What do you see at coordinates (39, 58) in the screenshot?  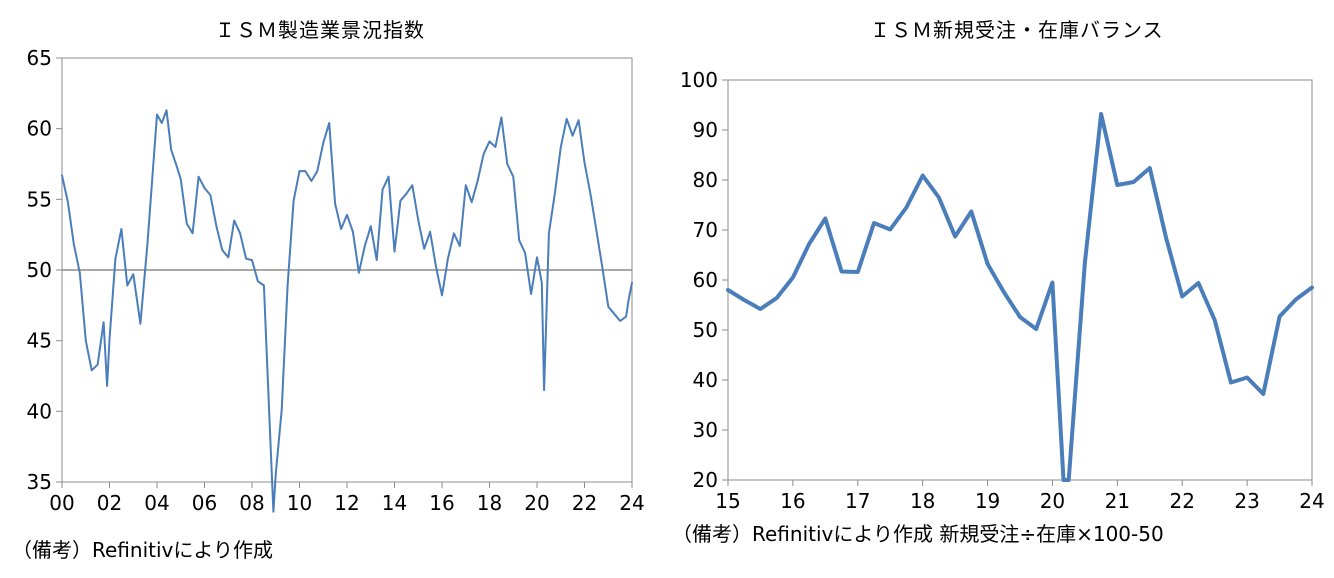 I see `y-tick-label: 65` at bounding box center [39, 58].